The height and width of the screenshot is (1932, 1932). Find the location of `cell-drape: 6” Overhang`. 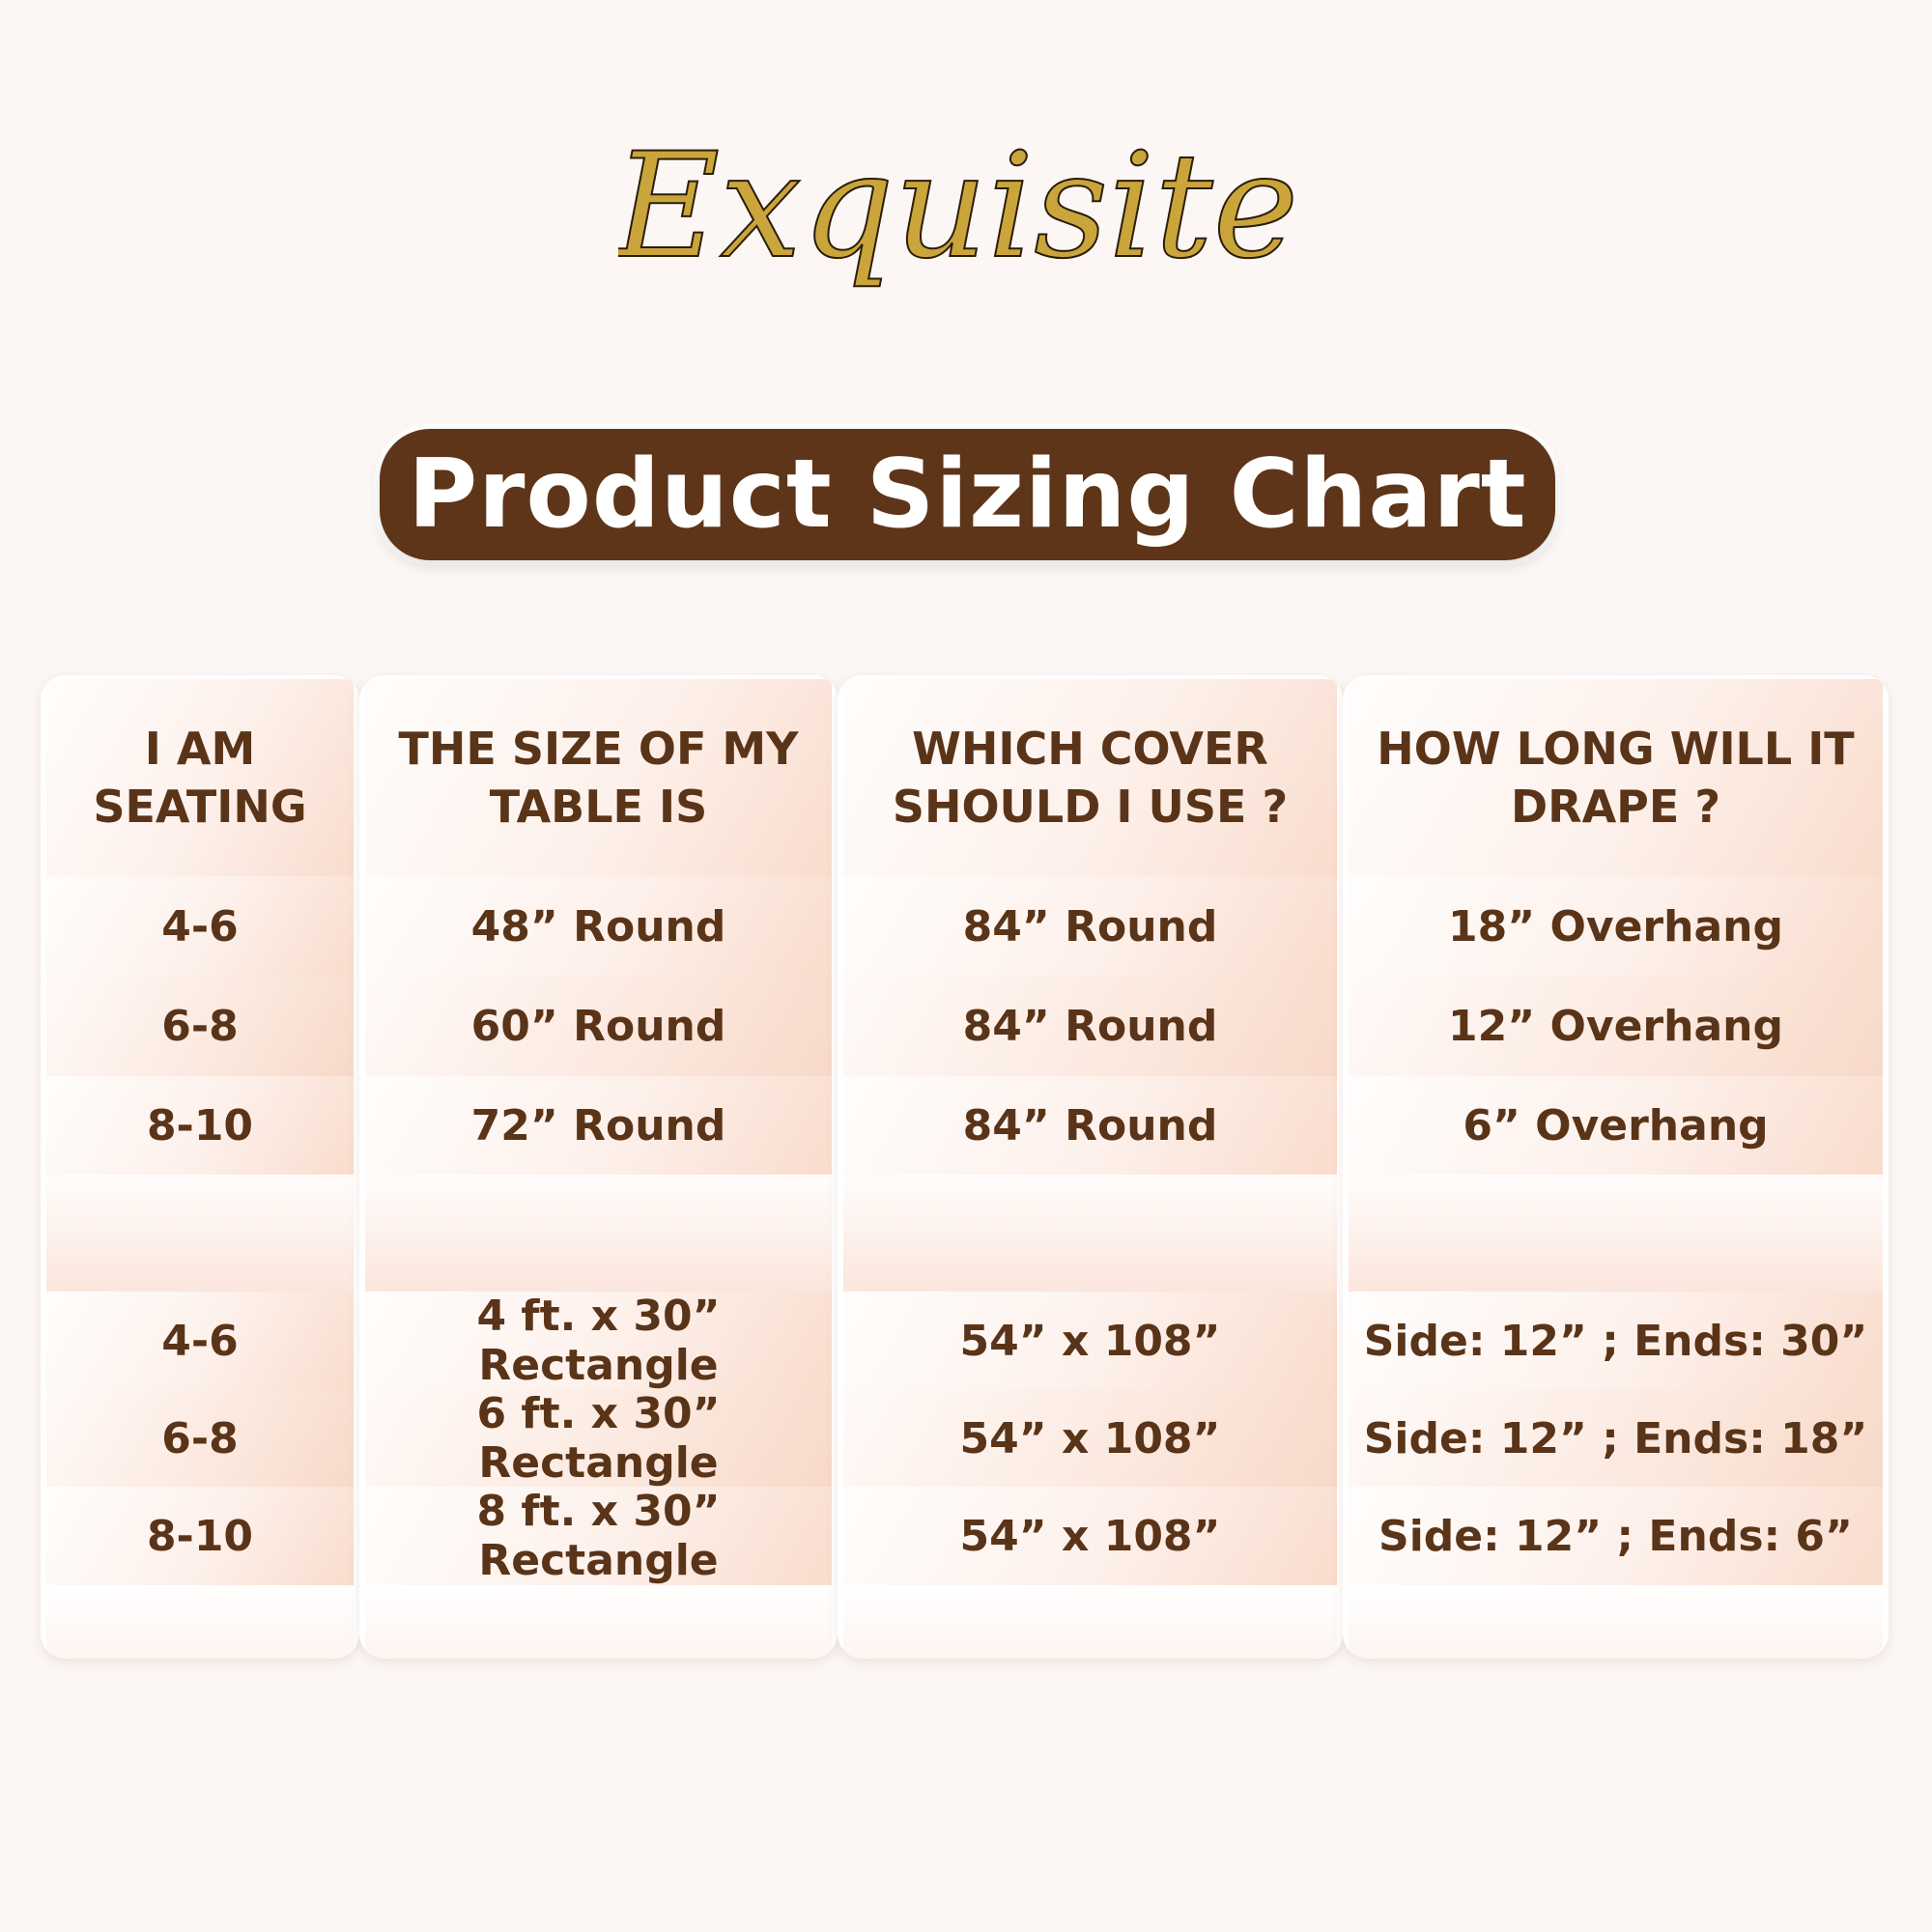

cell-drape: 6” Overhang is located at coordinates (1616, 1125).